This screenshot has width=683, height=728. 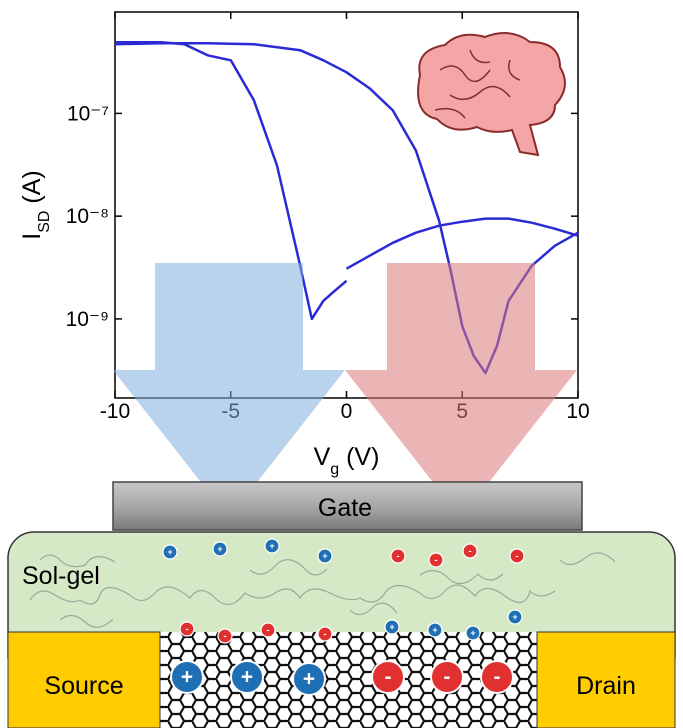 I want to click on graphene, so click(x=348, y=680).